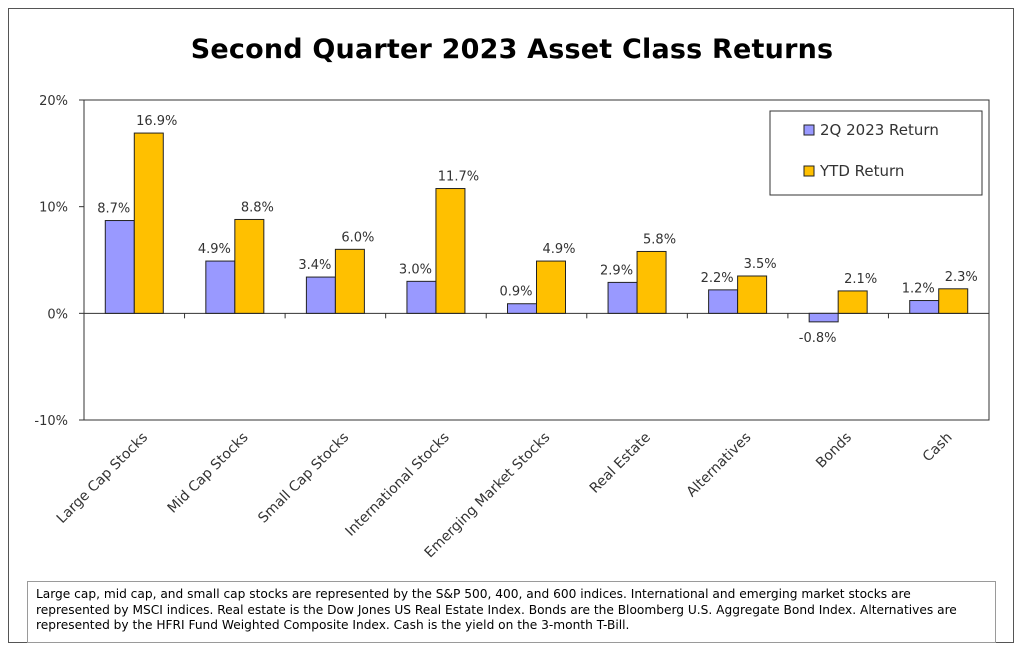 The image size is (1024, 649). What do you see at coordinates (818, 338) in the screenshot?
I see `data-label: -0.8%` at bounding box center [818, 338].